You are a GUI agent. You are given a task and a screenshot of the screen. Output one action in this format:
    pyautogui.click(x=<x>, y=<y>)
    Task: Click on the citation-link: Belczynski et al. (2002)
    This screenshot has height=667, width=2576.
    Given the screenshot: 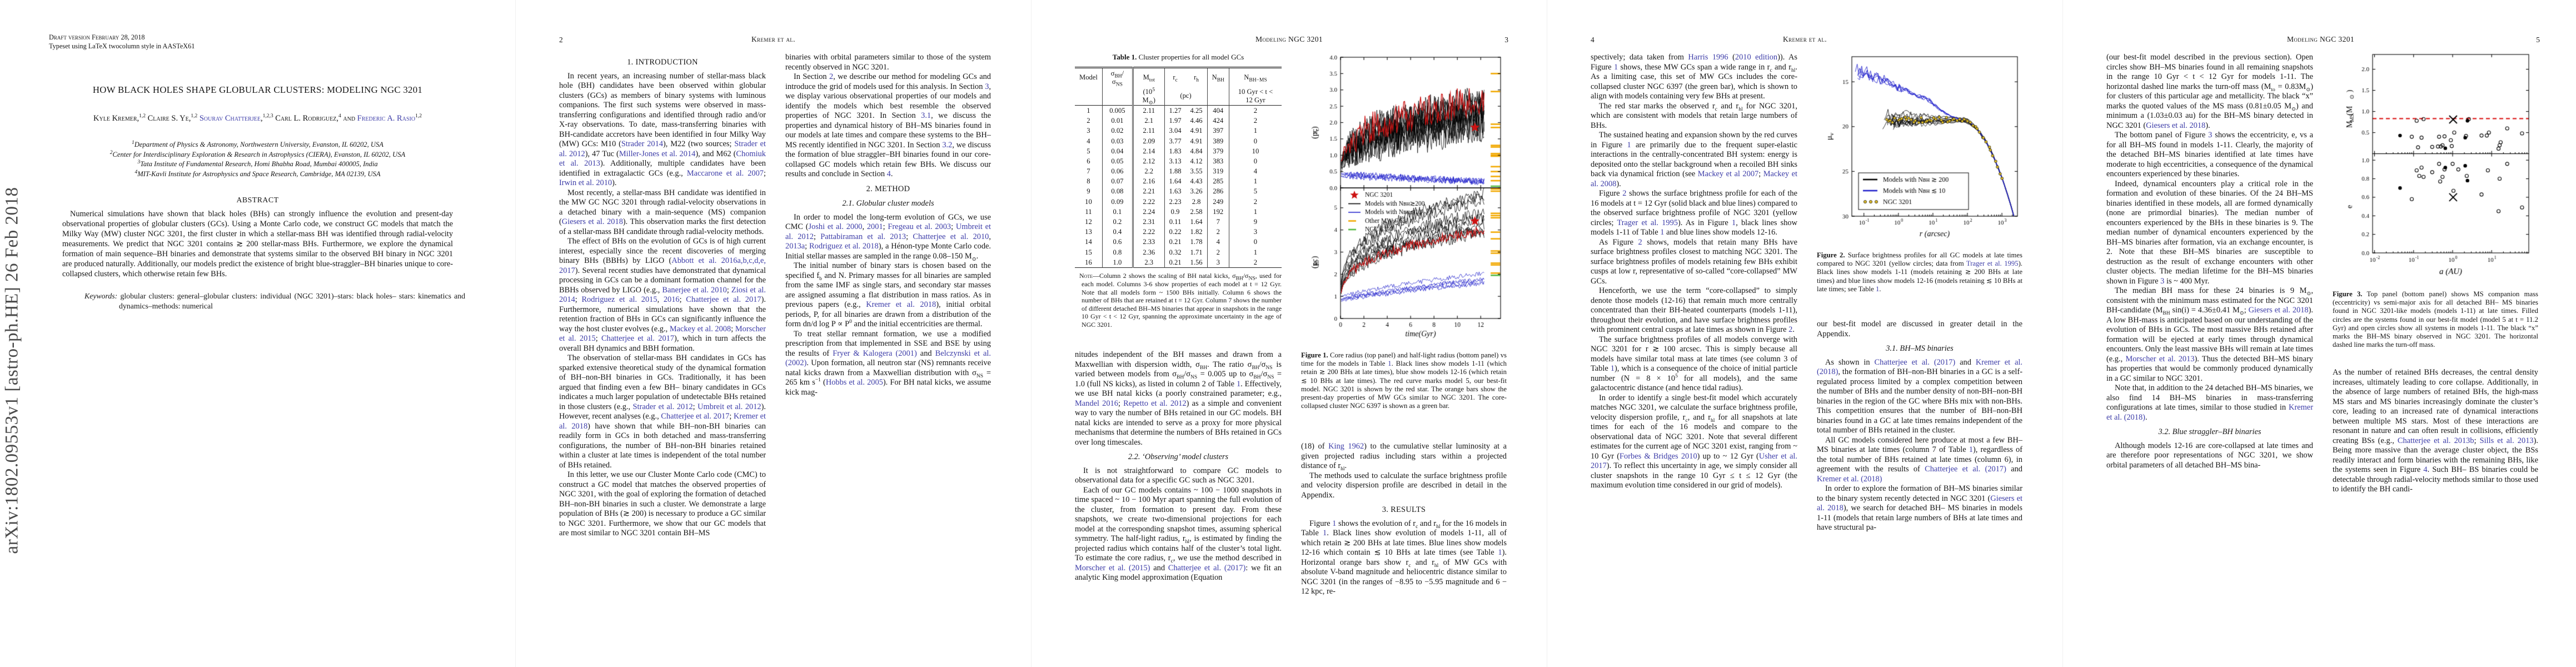 What is the action you would take?
    pyautogui.click(x=888, y=358)
    